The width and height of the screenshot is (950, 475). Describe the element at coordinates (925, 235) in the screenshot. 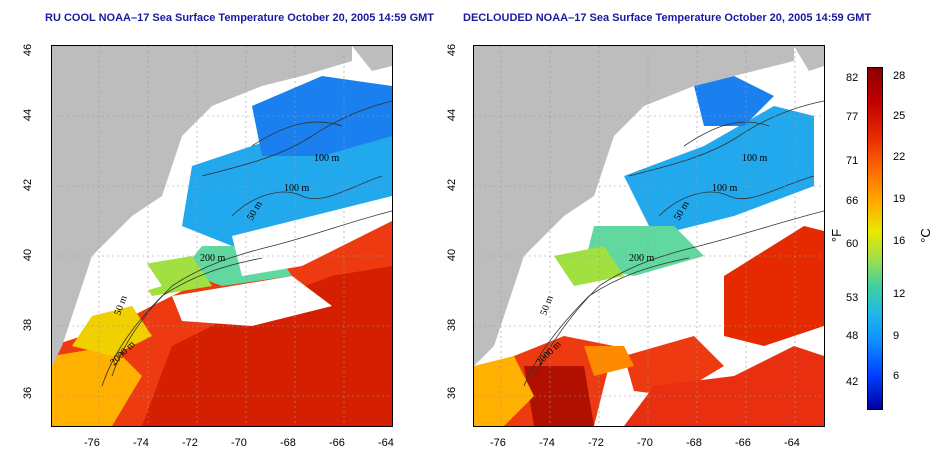

I see `celsius-unit-label: °C` at that location.